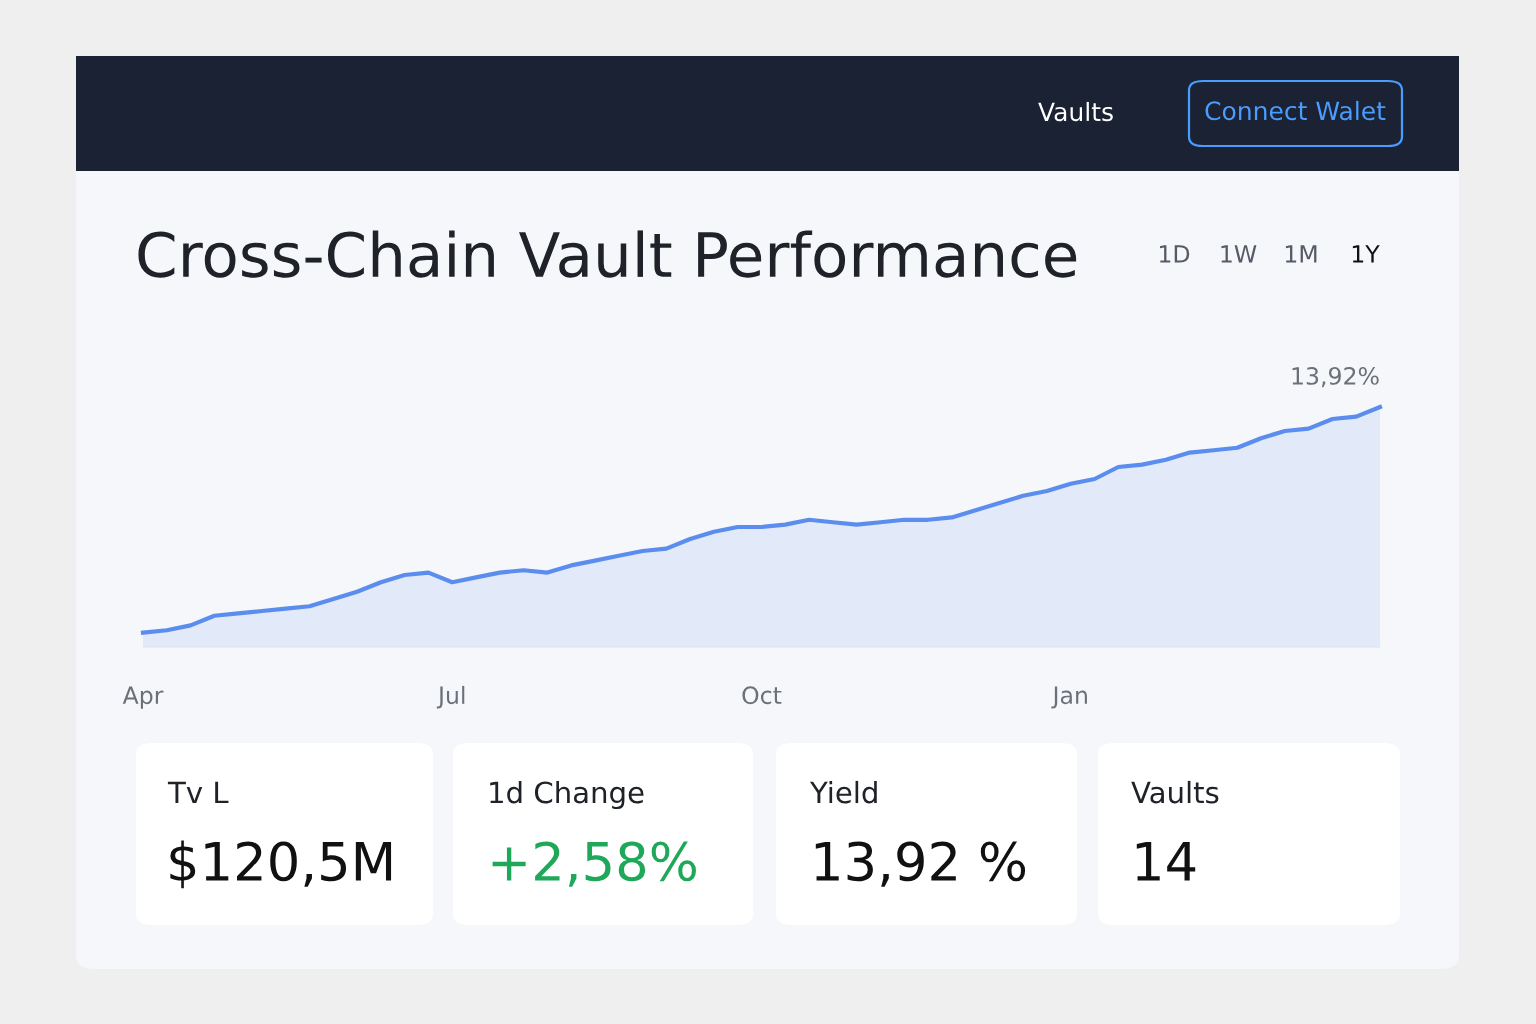  What do you see at coordinates (607, 254) in the screenshot?
I see `chart-title: Cross-Chain Vault Performance` at bounding box center [607, 254].